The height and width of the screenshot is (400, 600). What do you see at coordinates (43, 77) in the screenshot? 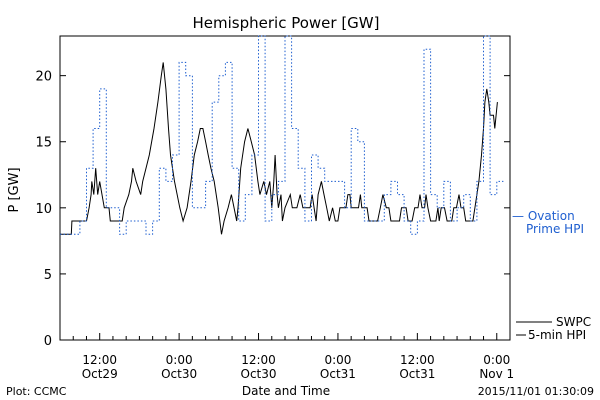
I see `y-tick-label: 20` at bounding box center [43, 77].